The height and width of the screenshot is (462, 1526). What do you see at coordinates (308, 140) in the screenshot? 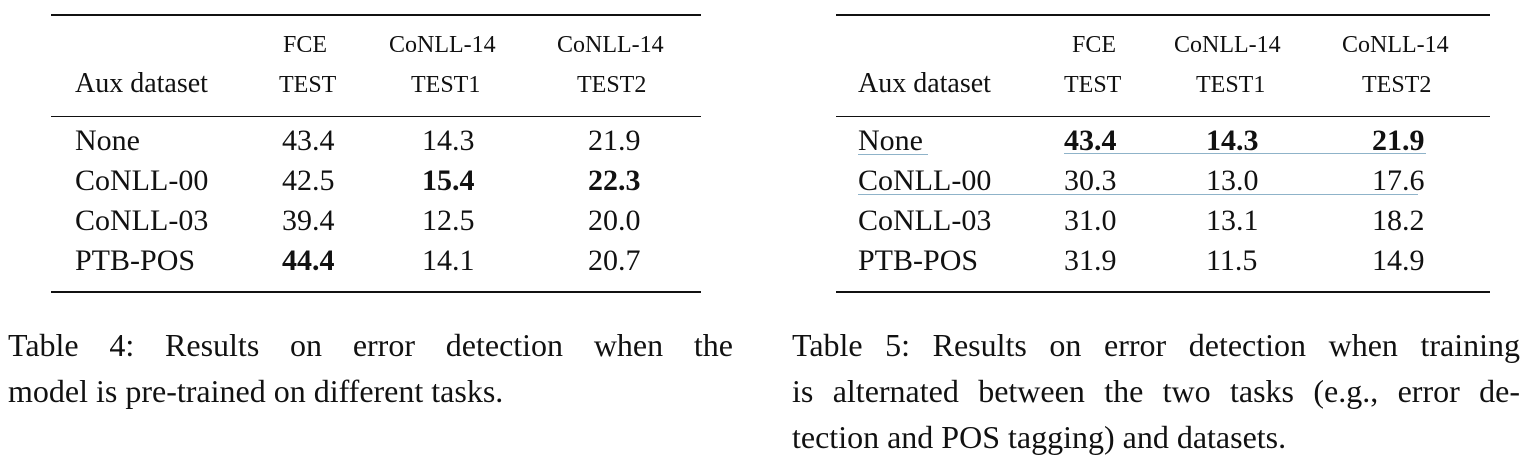
I see `t4-cell: 43.4` at bounding box center [308, 140].